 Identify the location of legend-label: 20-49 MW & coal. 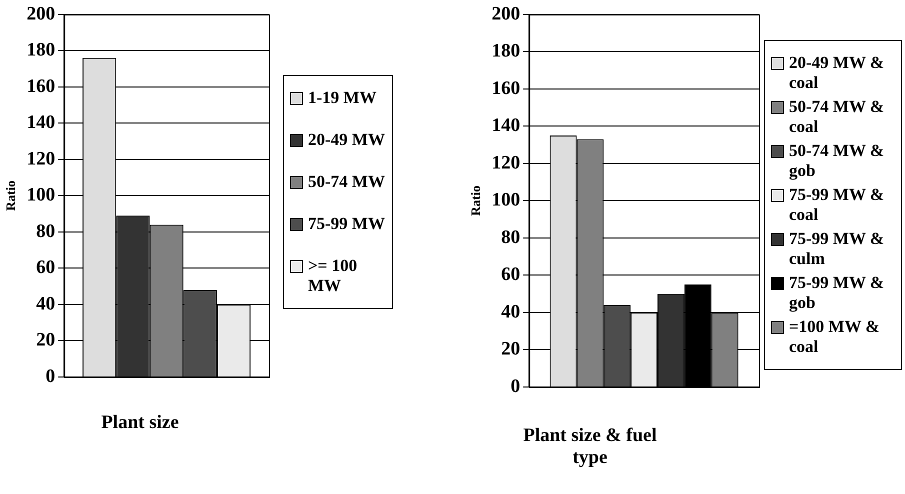
(837, 73).